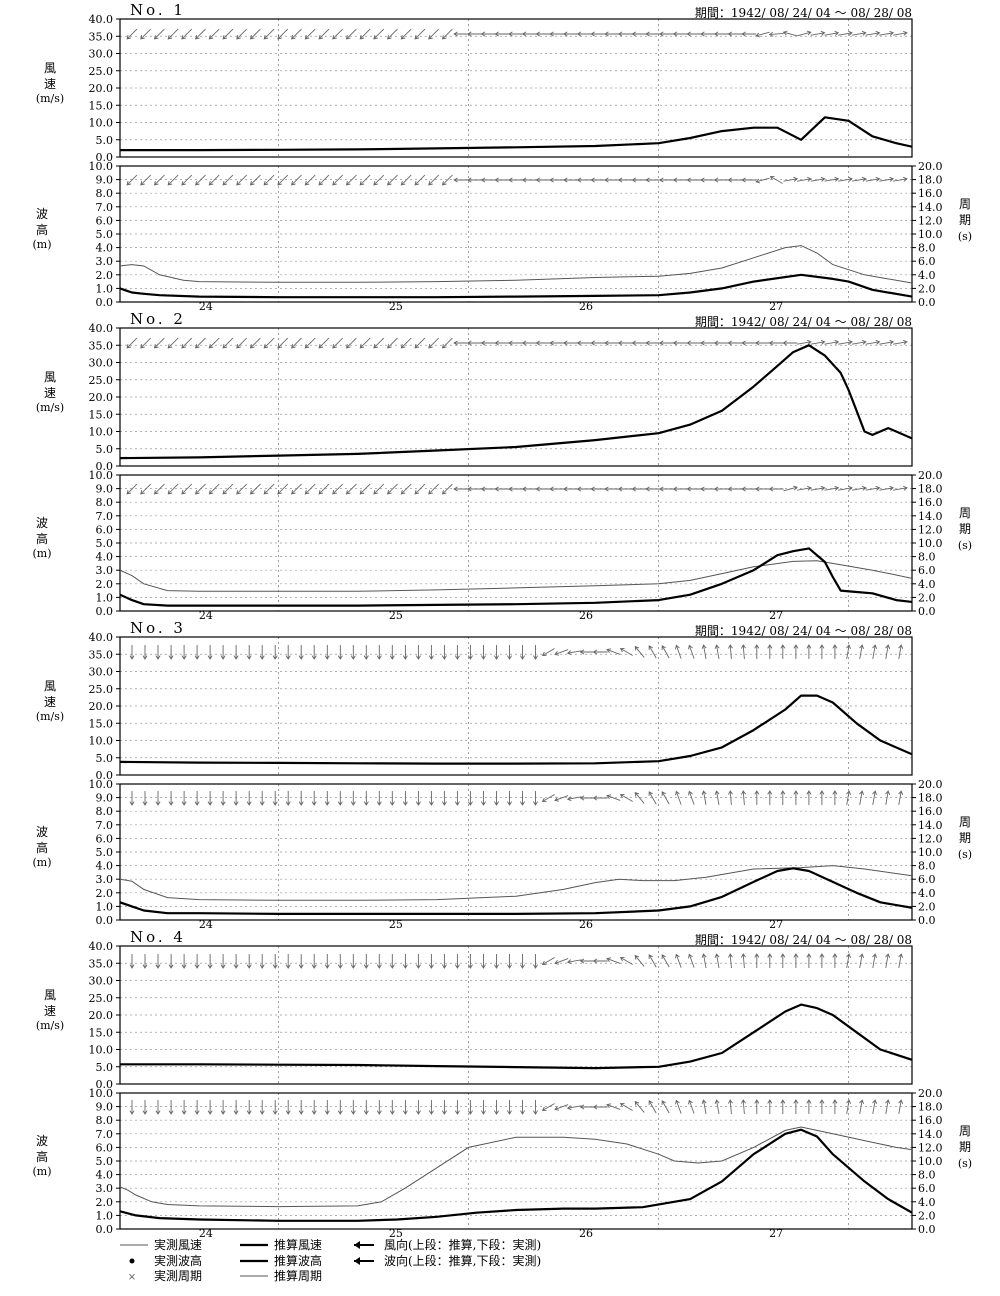 The width and height of the screenshot is (1000, 1296). Describe the element at coordinates (101, 723) in the screenshot. I see `wind-tick-label: 15.0` at that location.